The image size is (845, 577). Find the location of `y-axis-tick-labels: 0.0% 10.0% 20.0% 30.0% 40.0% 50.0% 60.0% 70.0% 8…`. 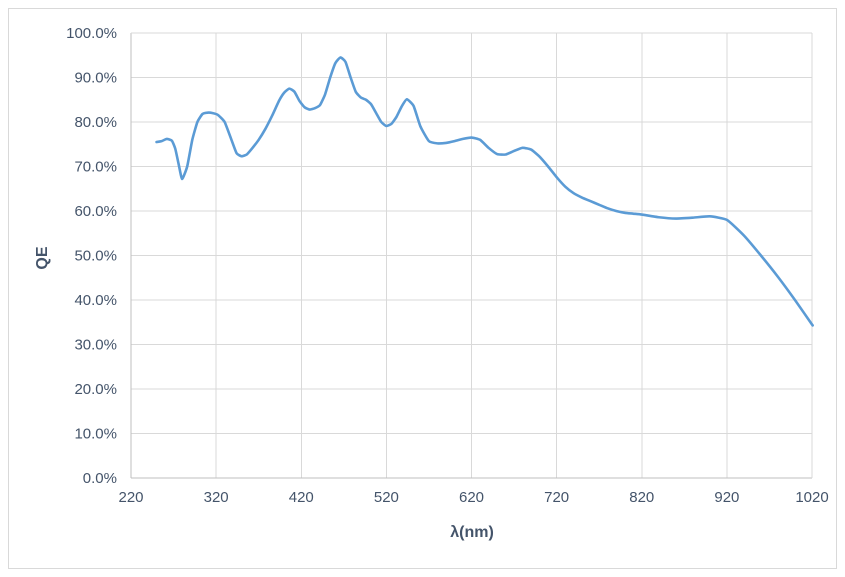

y-axis-tick-labels: 0.0% 10.0% 20.0% 30.0% 40.0% 50.0% 60.0% 70.0% 8… is located at coordinates (91, 256).